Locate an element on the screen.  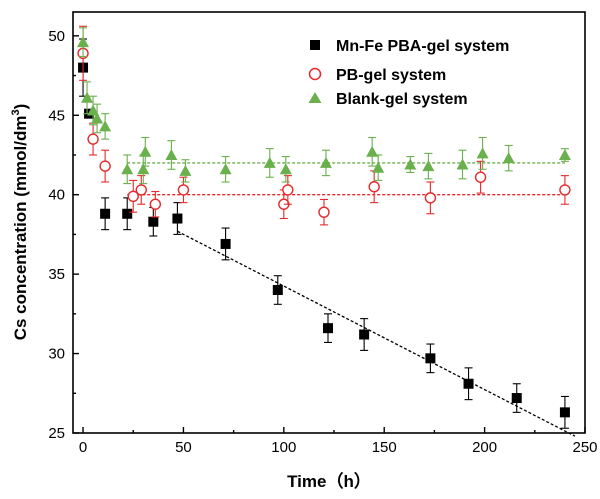
legend-marker-pb is located at coordinates (315, 74).